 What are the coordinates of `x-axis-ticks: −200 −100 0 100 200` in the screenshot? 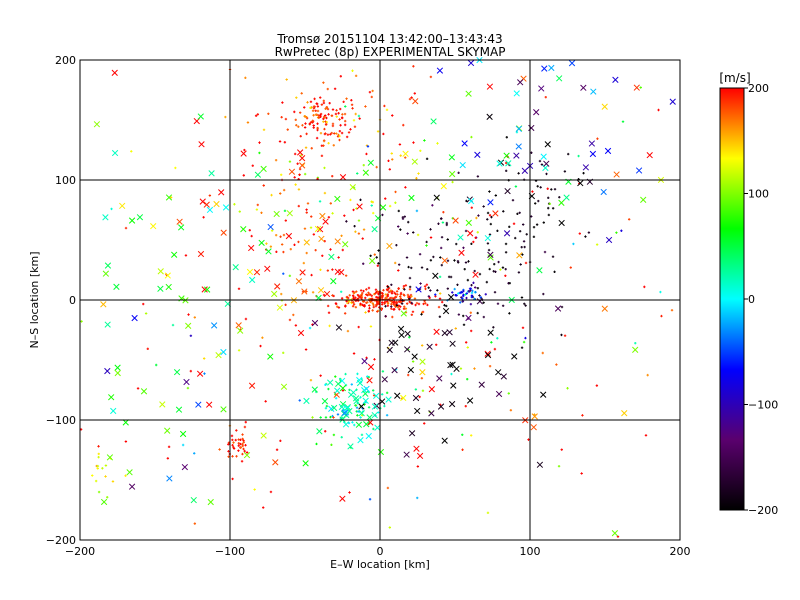 It's located at (378, 551).